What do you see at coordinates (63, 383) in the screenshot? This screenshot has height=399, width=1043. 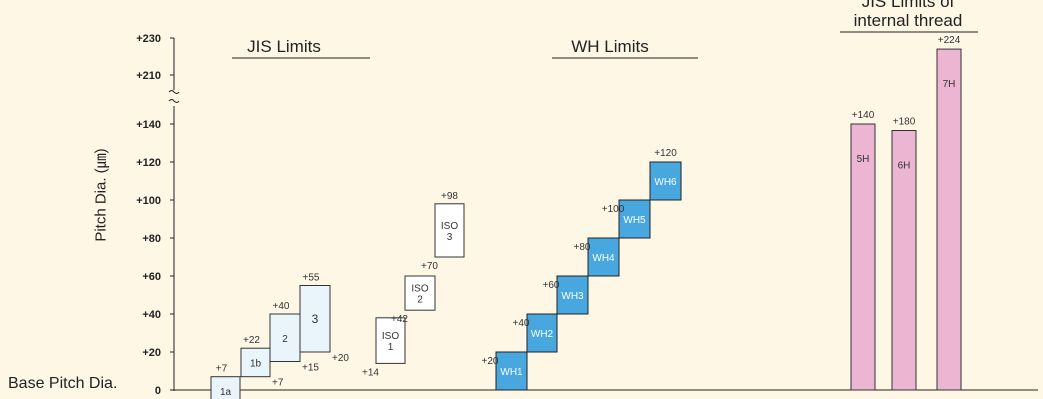 I see `base-pitch-label: Base Pitch Dia.` at bounding box center [63, 383].